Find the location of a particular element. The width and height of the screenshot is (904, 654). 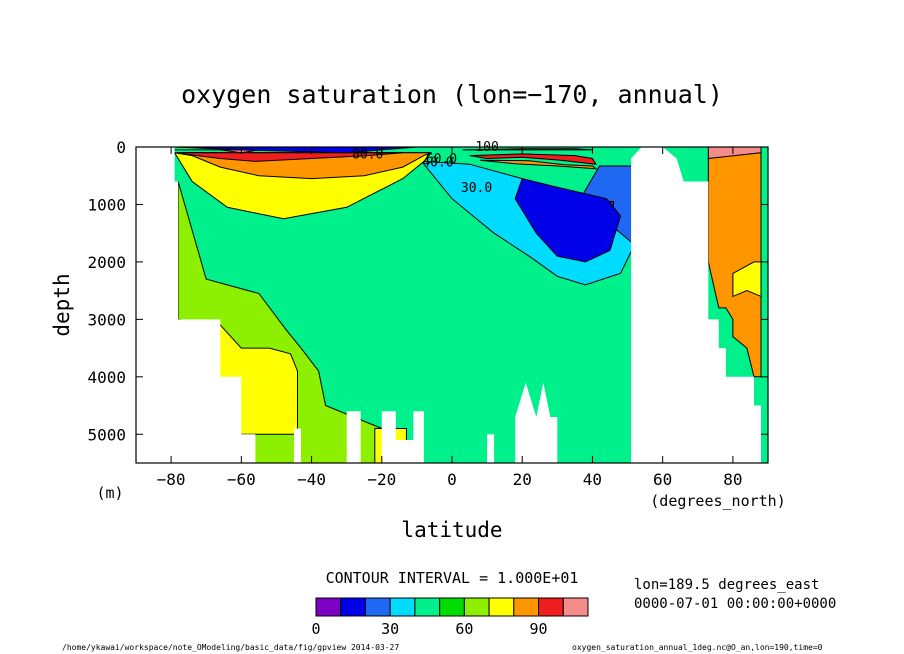

x-tick-label: 0 is located at coordinates (452, 479).